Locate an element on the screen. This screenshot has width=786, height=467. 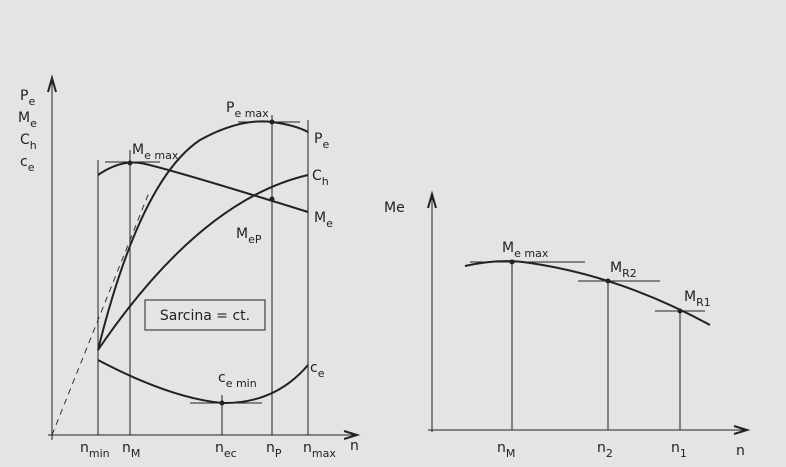
note-box is located at coordinates (205, 315).